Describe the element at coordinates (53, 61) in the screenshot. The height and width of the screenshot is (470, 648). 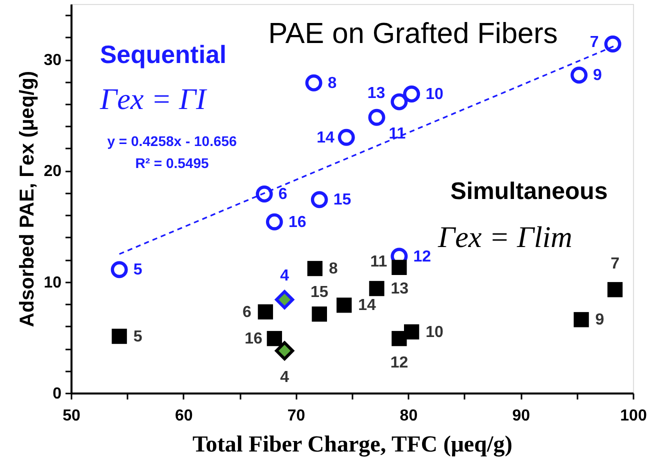
I see `y-tick-label: 30` at that location.